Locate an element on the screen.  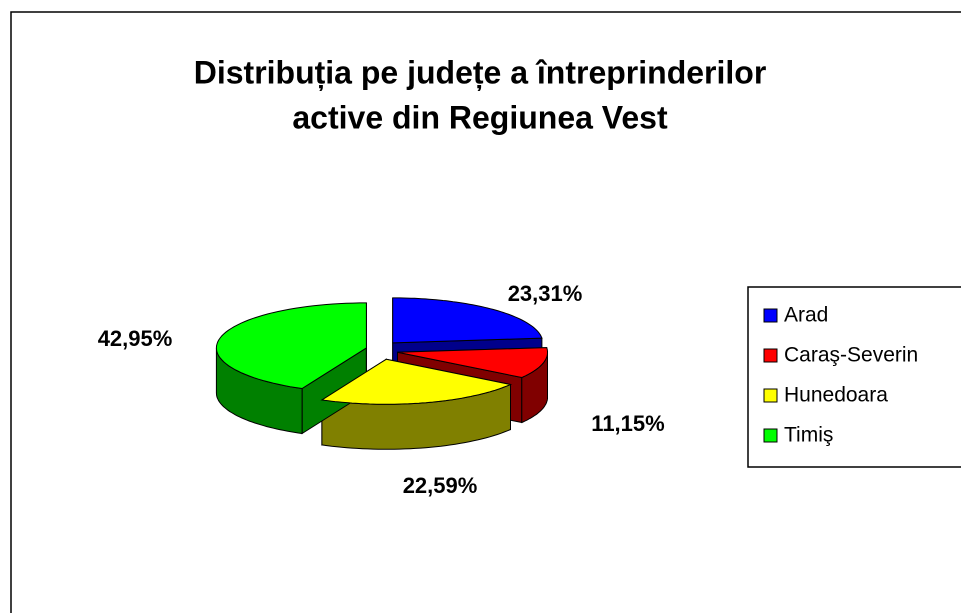
chart-title: Distribuția pe județe a întreprinderilor is located at coordinates (480, 72).